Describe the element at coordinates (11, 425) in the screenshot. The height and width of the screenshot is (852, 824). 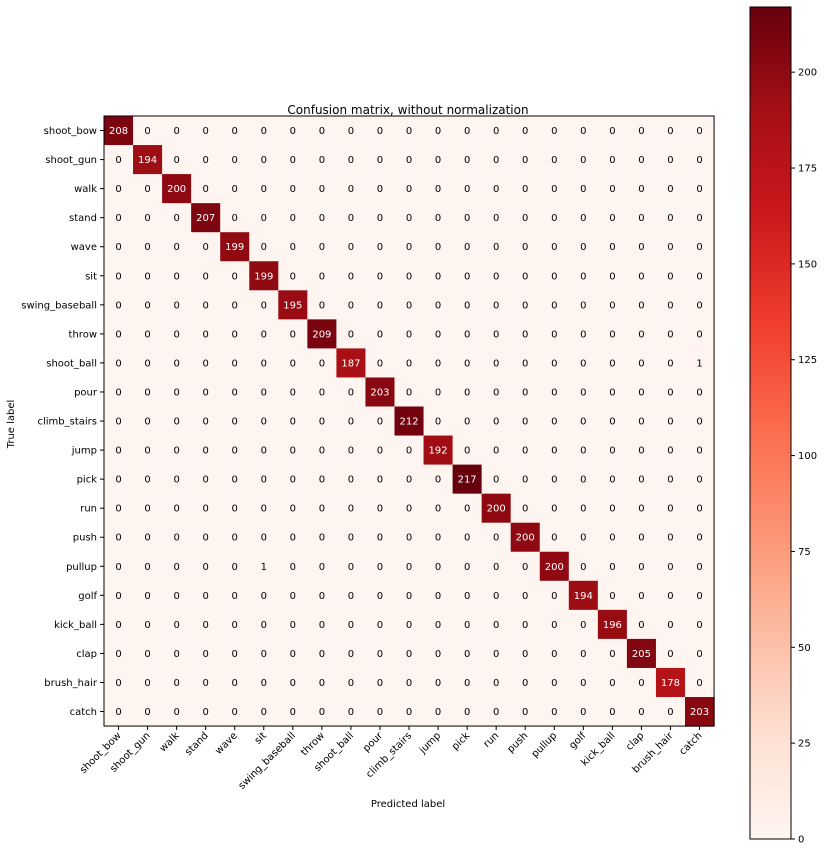
I see `y-axis-label: True label` at that location.